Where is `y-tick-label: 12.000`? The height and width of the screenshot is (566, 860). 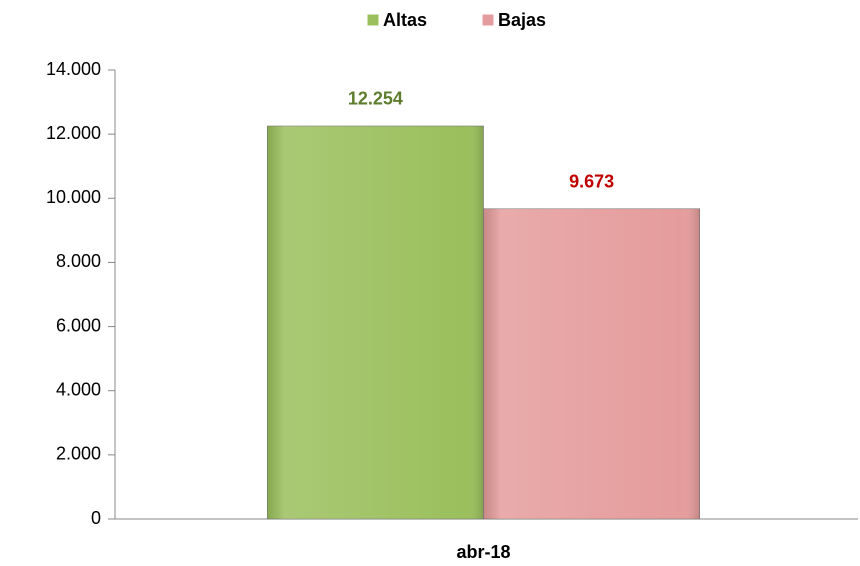 y-tick-label: 12.000 is located at coordinates (73, 133).